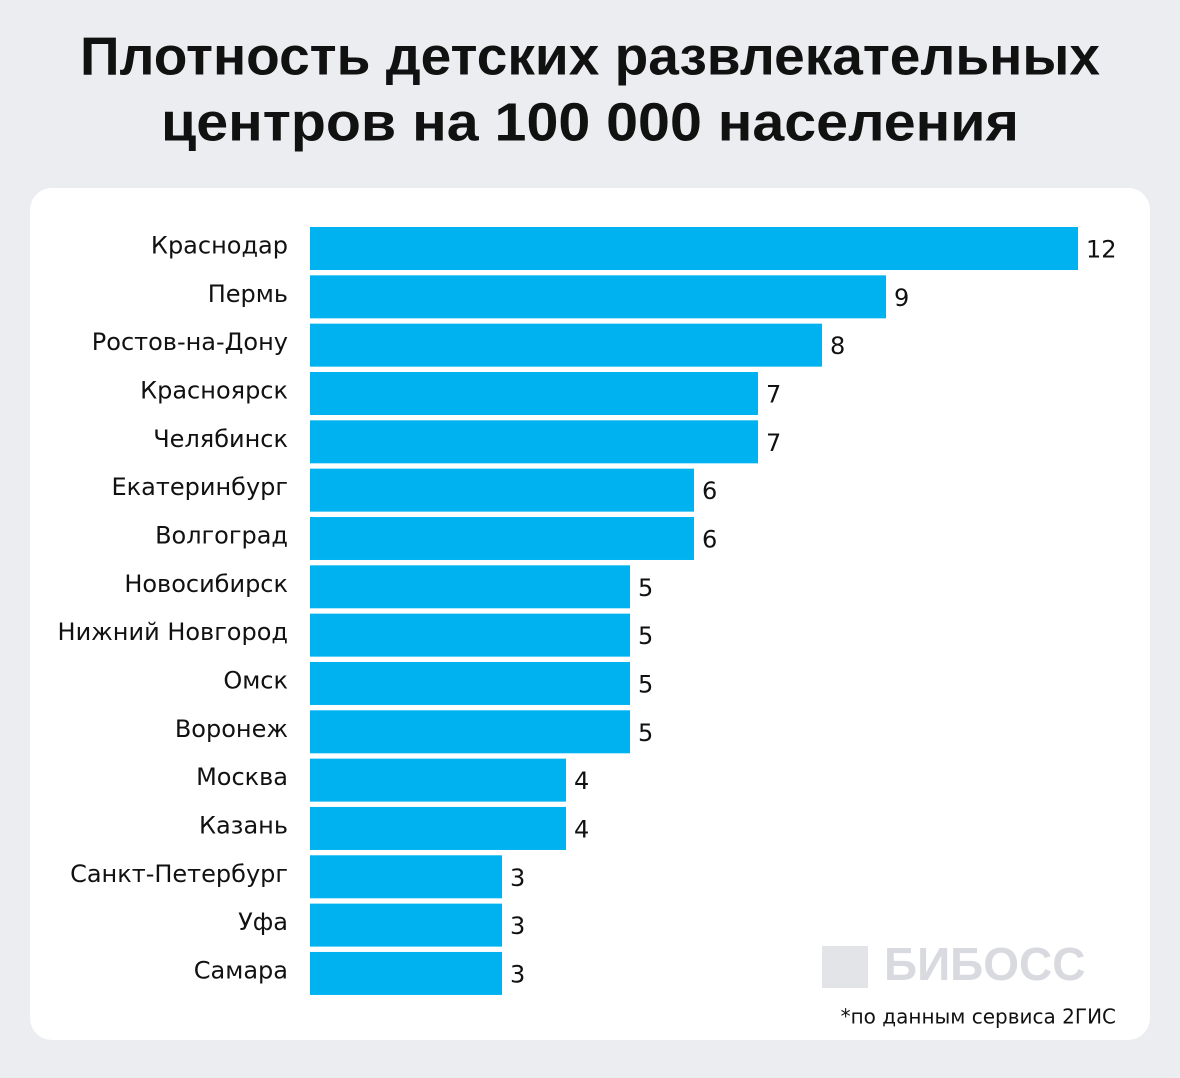 The height and width of the screenshot is (1078, 1180). What do you see at coordinates (1101, 250) in the screenshot?
I see `value-label: 12` at bounding box center [1101, 250].